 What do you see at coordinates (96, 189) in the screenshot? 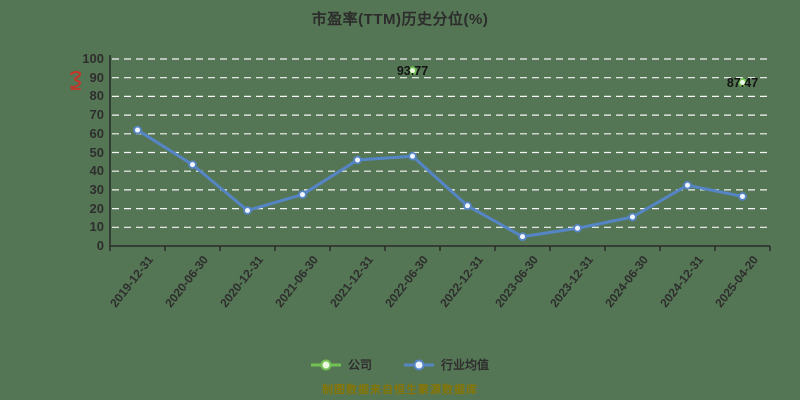
I see `y-tick-label: 30` at bounding box center [96, 189].